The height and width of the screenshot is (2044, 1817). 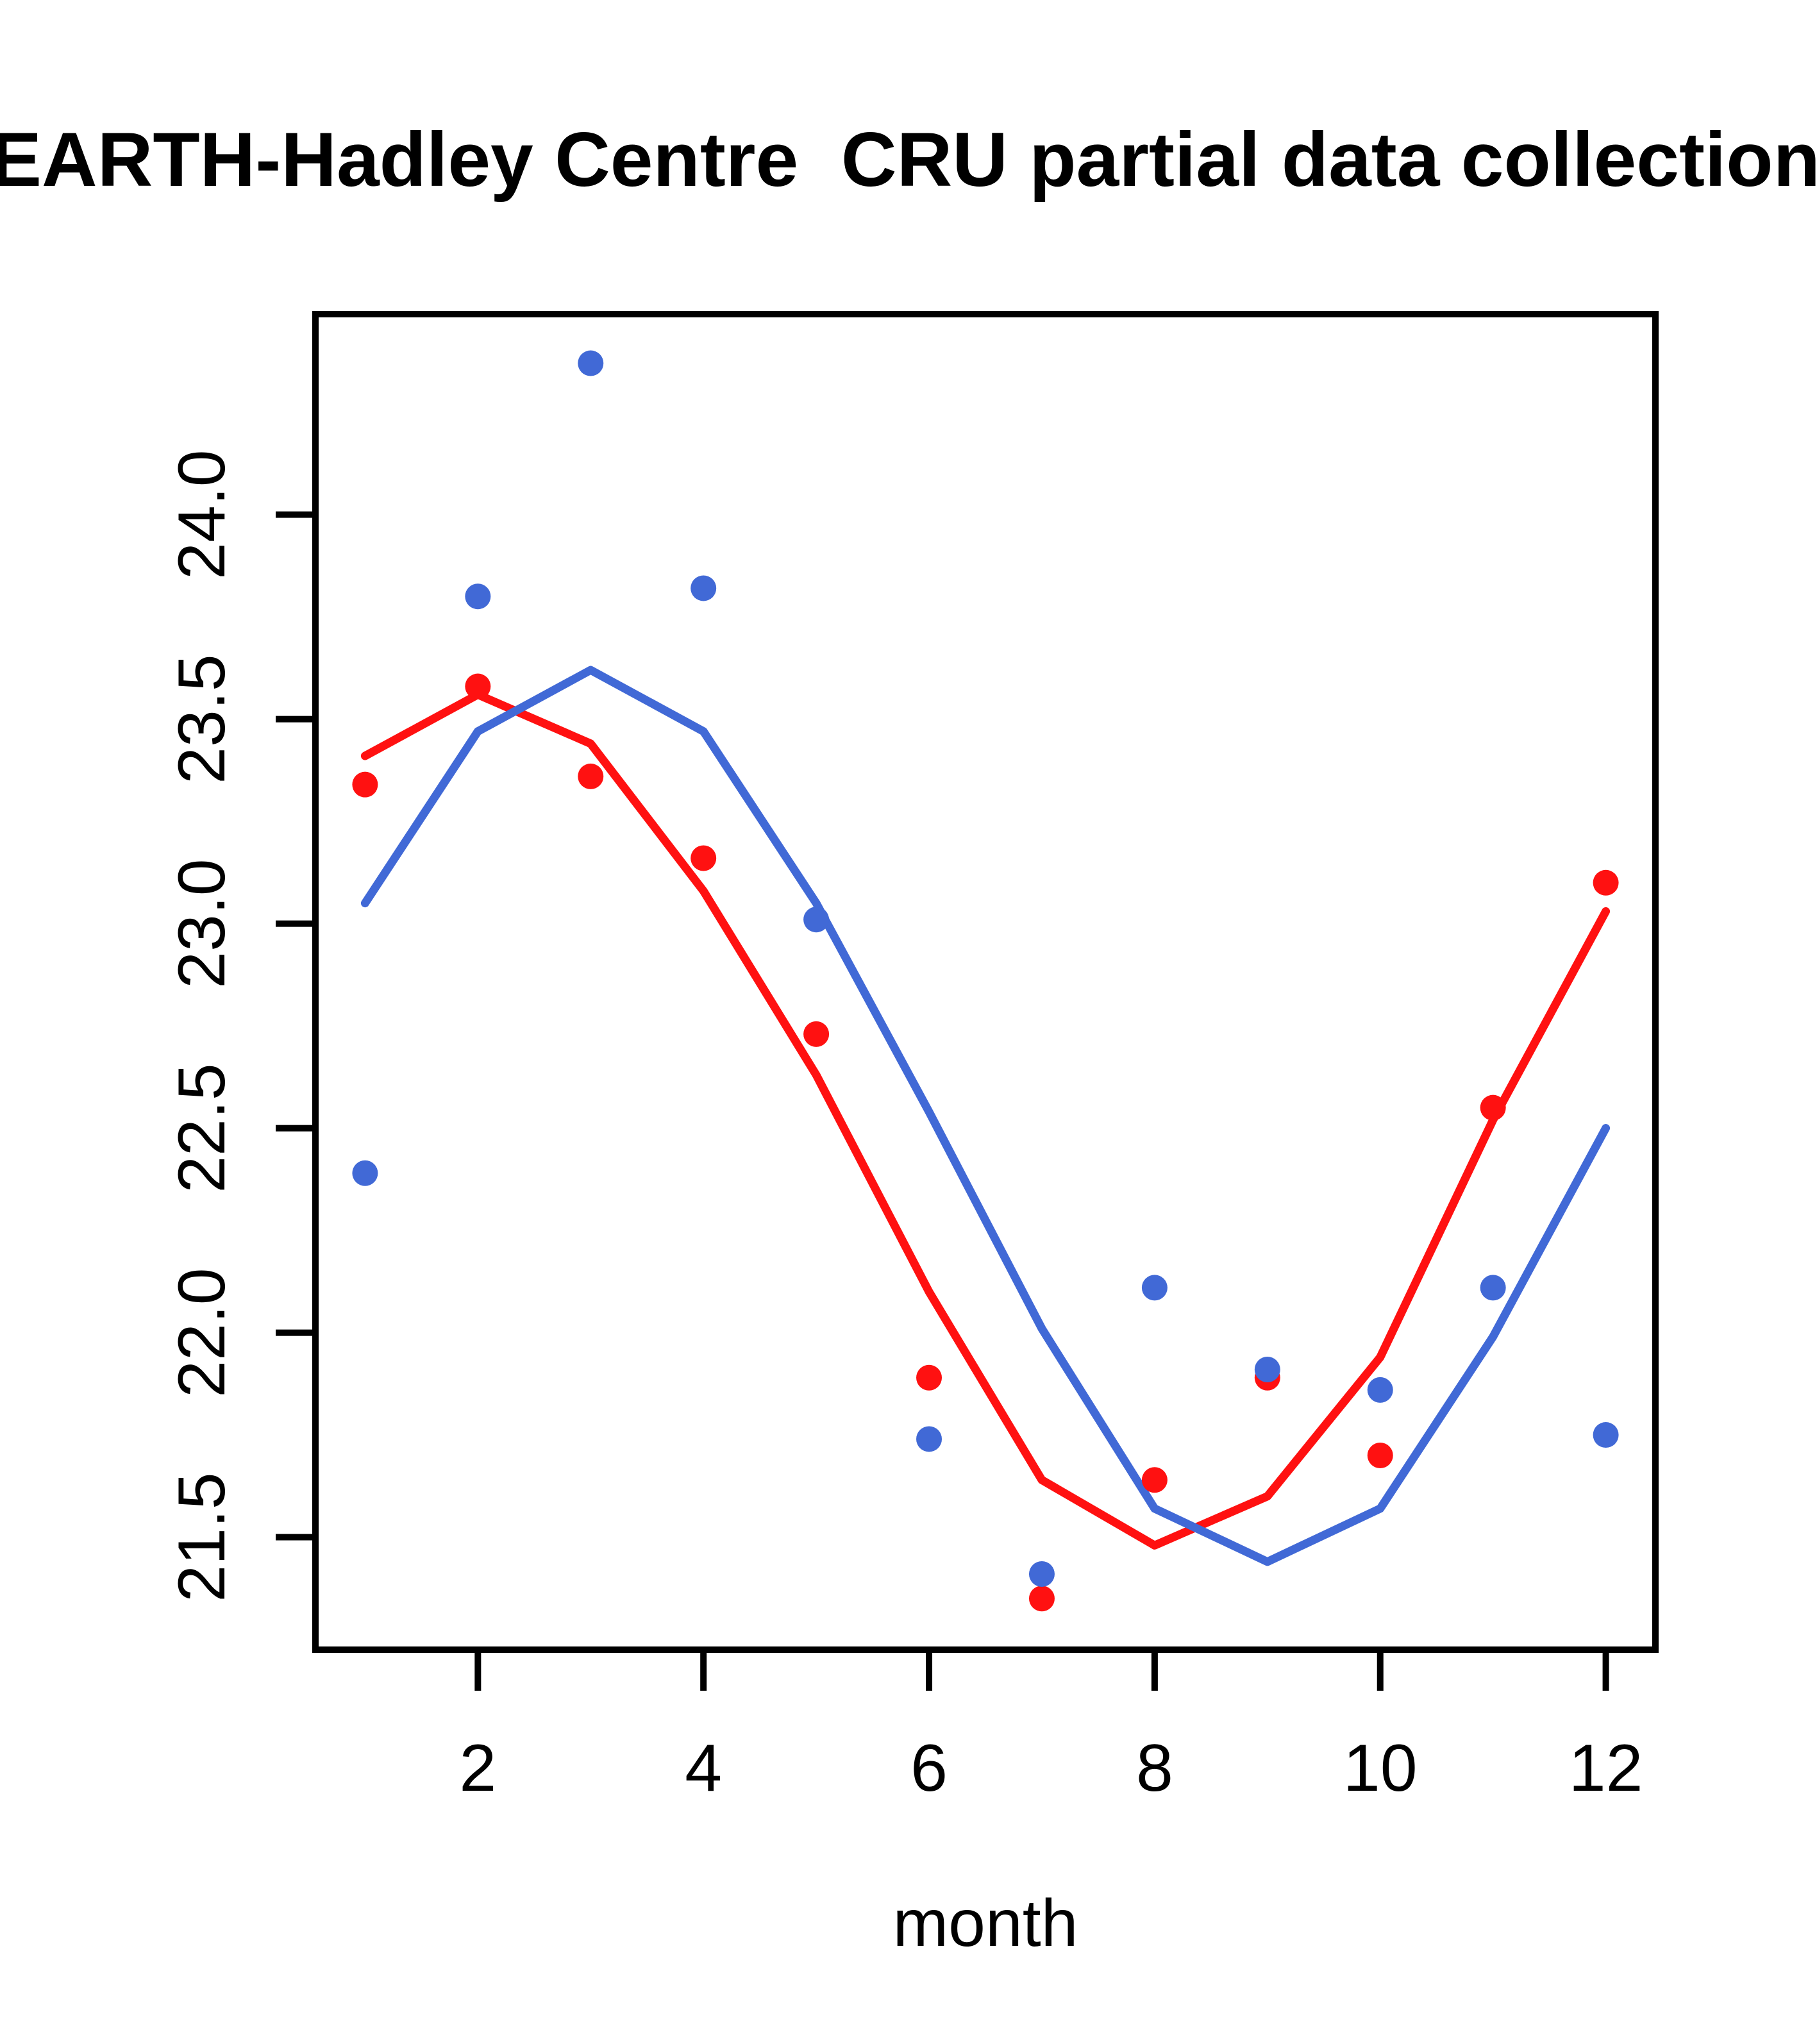 I want to click on x-tick-label: 10, so click(x=1381, y=1768).